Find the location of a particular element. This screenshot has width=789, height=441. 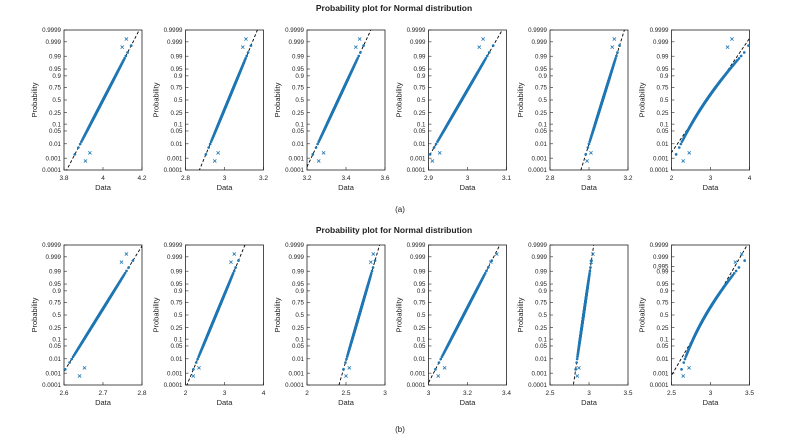

y-tick-label: 0.25 is located at coordinates (419, 113).